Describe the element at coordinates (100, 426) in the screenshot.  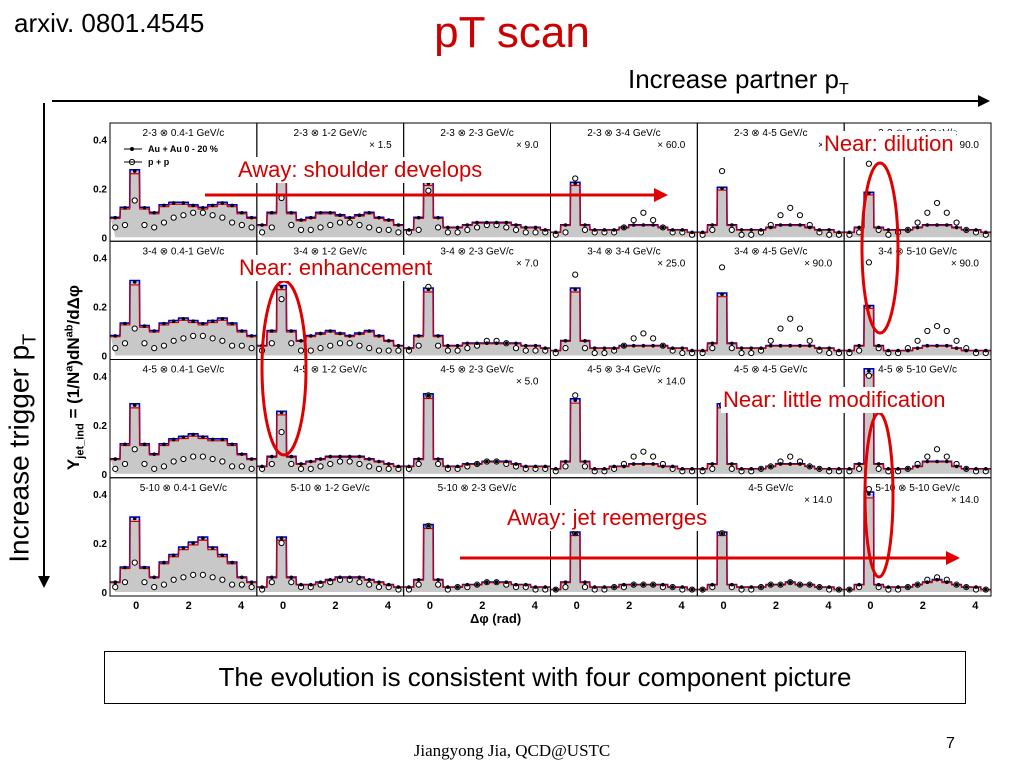
I see `y-tick-label: 0.2` at that location.